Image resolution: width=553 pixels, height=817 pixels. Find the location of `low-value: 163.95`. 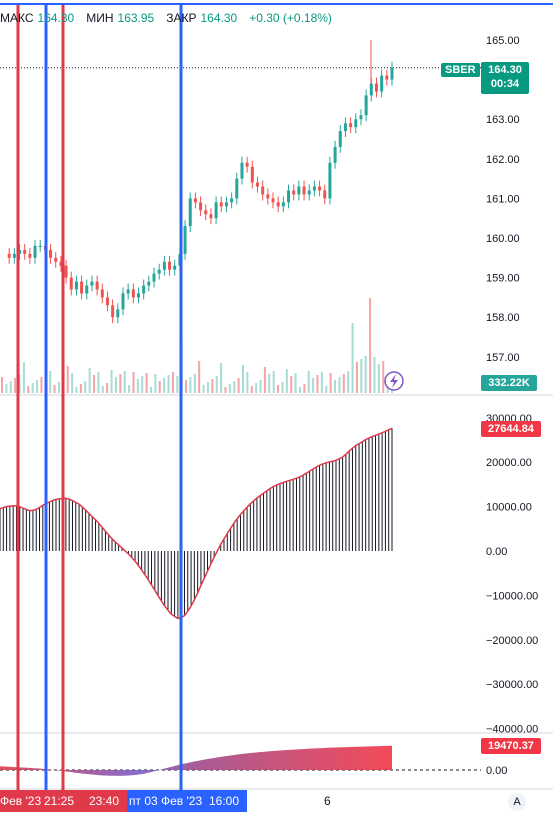

low-value: 163.95 is located at coordinates (136, 18).